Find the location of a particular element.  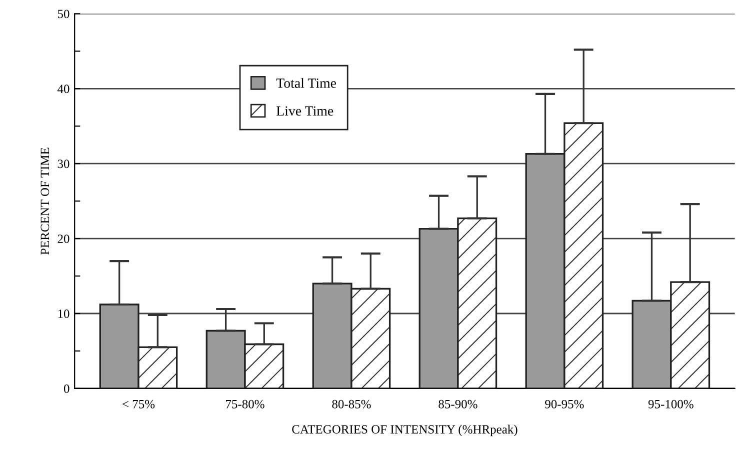

y-tick-label: 20 is located at coordinates (64, 239).